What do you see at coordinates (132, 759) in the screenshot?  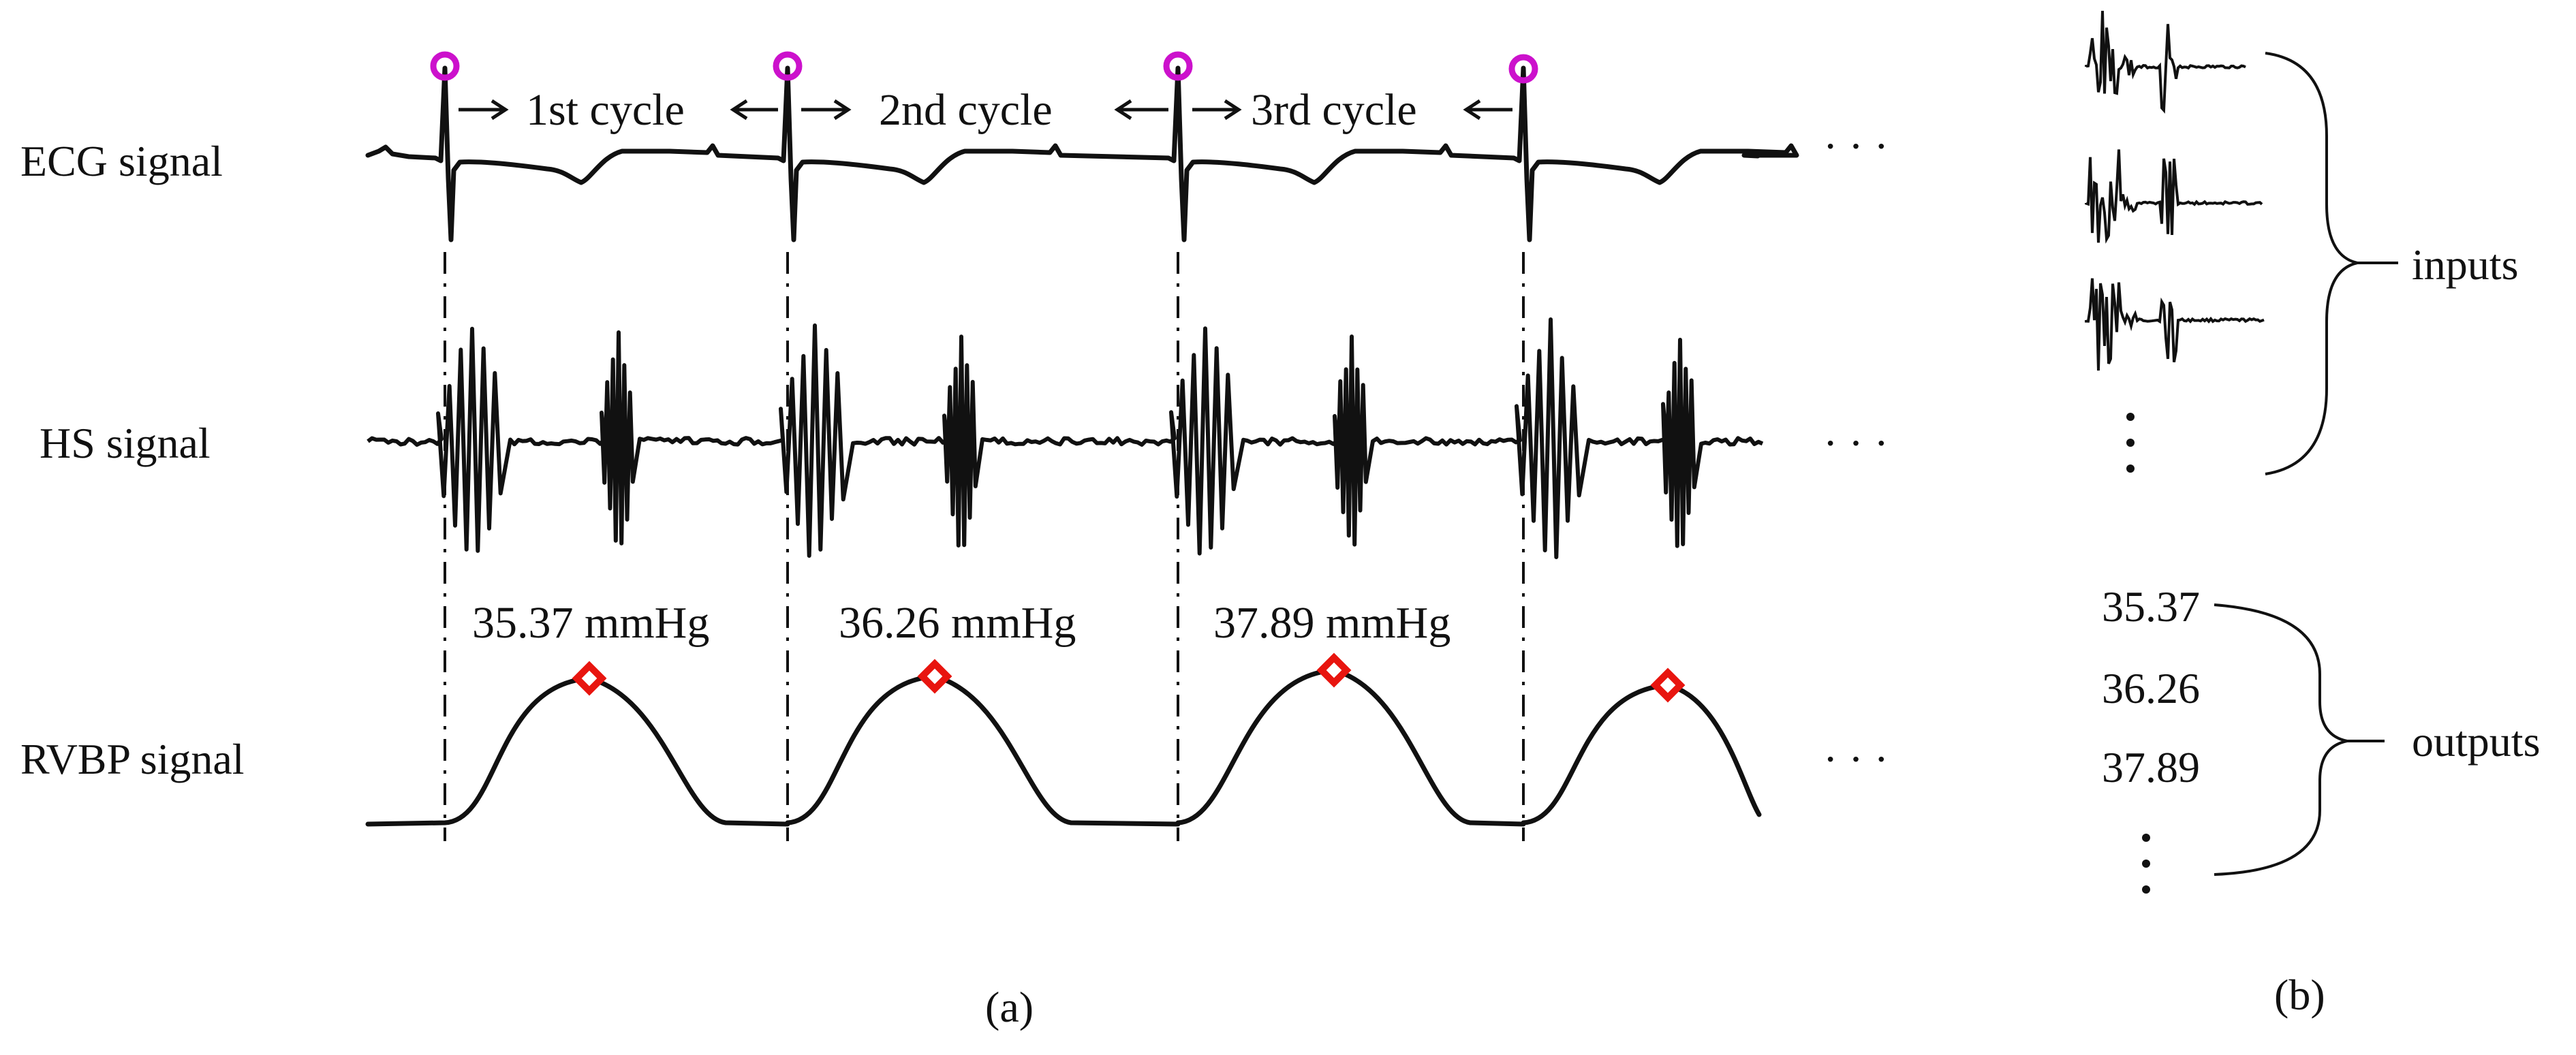 I see `rvbp-signal-label: RVBP signal` at bounding box center [132, 759].